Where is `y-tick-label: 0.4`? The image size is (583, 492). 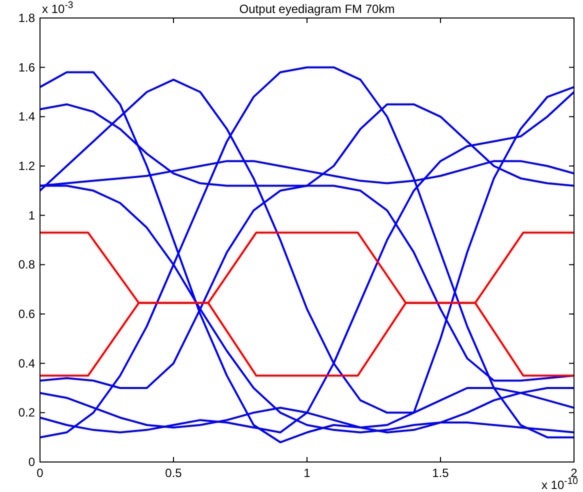 y-tick-label: 0.4 is located at coordinates (27, 363).